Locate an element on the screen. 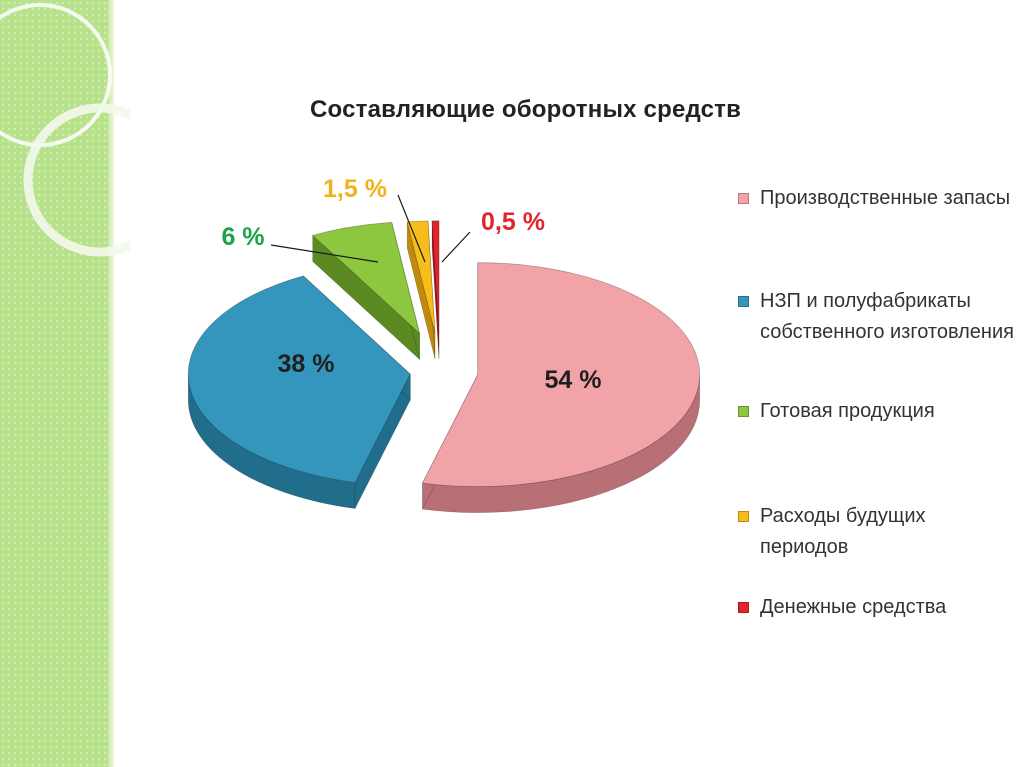  legend-item-1: Производственные запасы is located at coordinates (878, 198).